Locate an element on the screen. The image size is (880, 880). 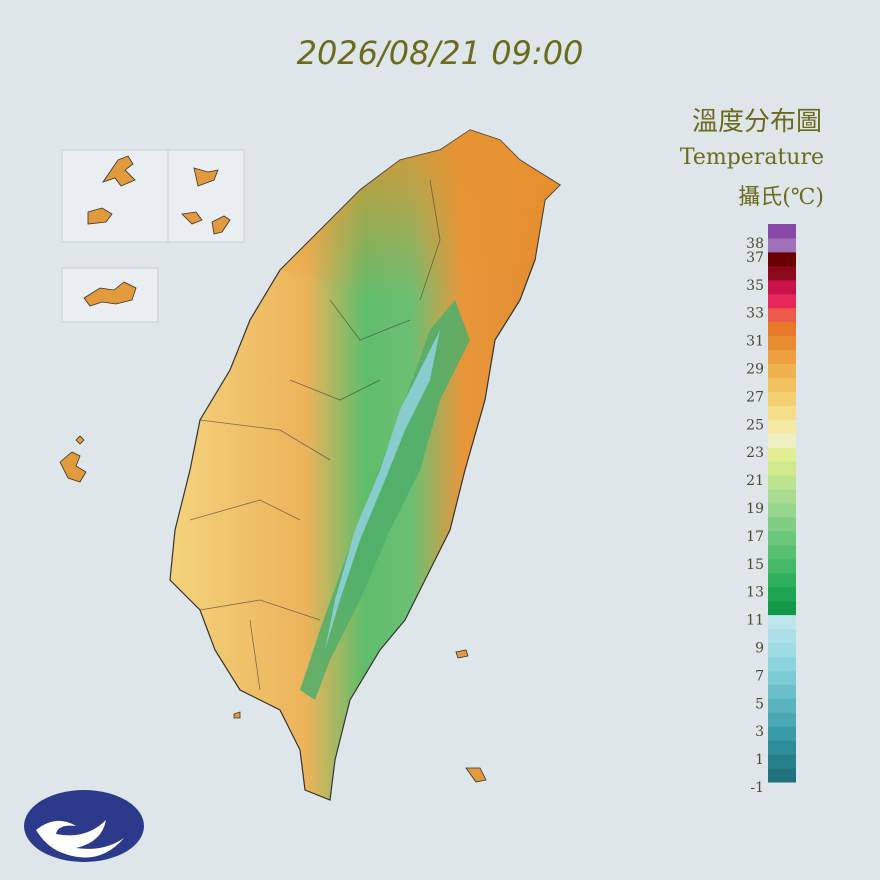
tick-label: 35 is located at coordinates (755, 286).